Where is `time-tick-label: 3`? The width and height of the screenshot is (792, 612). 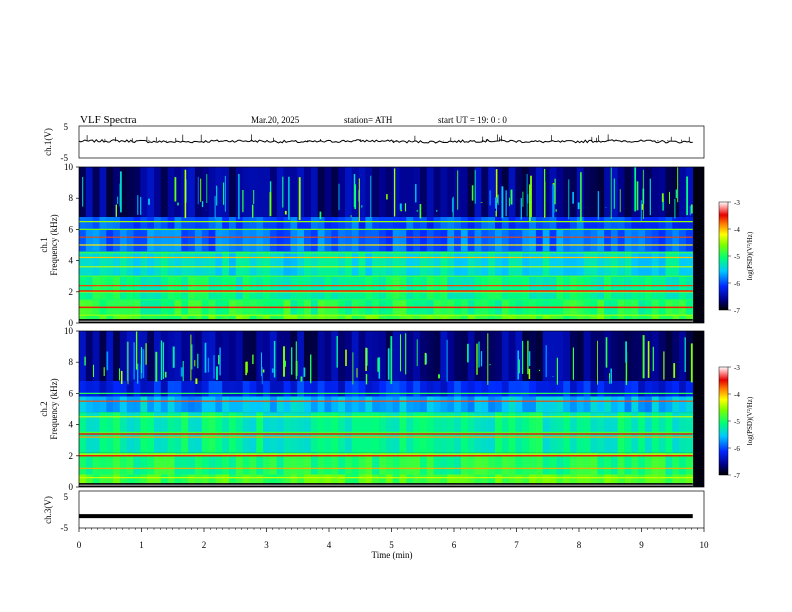 time-tick-label: 3 is located at coordinates (266, 545).